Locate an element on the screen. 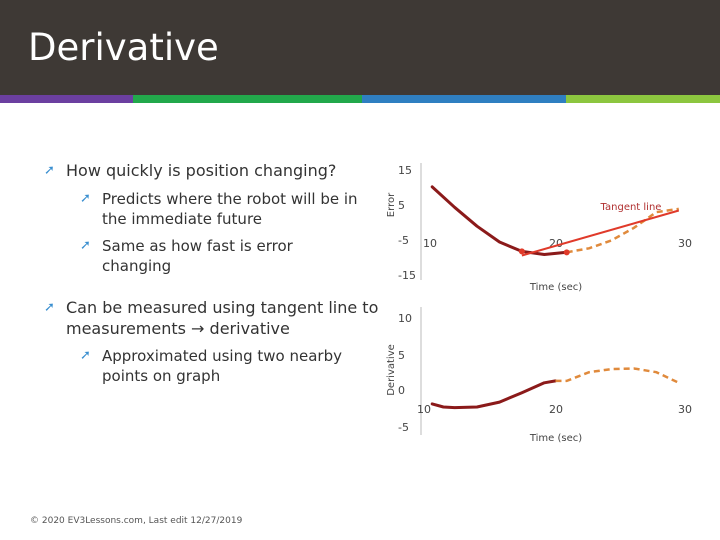  slide-title: Derivative is located at coordinates (123, 47).